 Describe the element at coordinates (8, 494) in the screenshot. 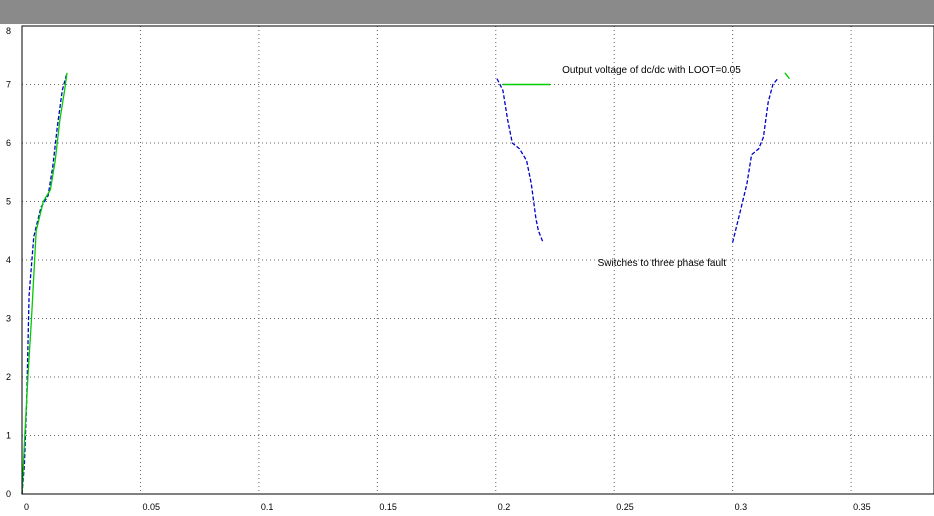

I see `y-tick-label: 0` at that location.